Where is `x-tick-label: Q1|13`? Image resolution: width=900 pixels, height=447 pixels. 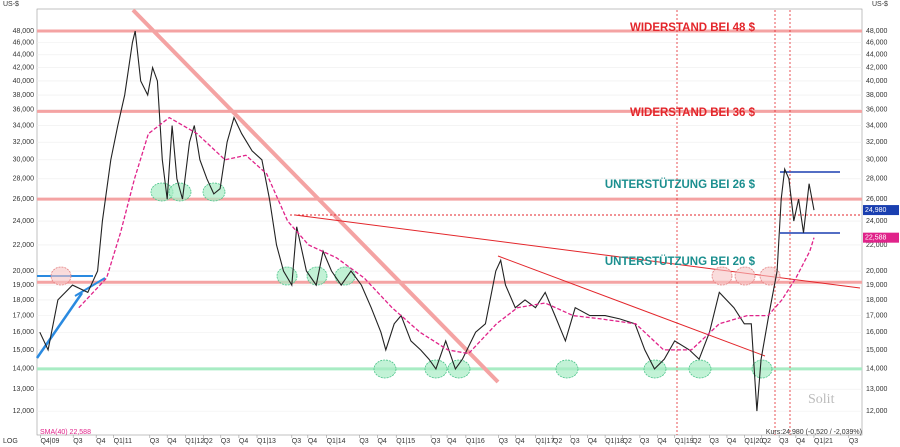
x-tick-label: Q1|13 is located at coordinates (266, 441).